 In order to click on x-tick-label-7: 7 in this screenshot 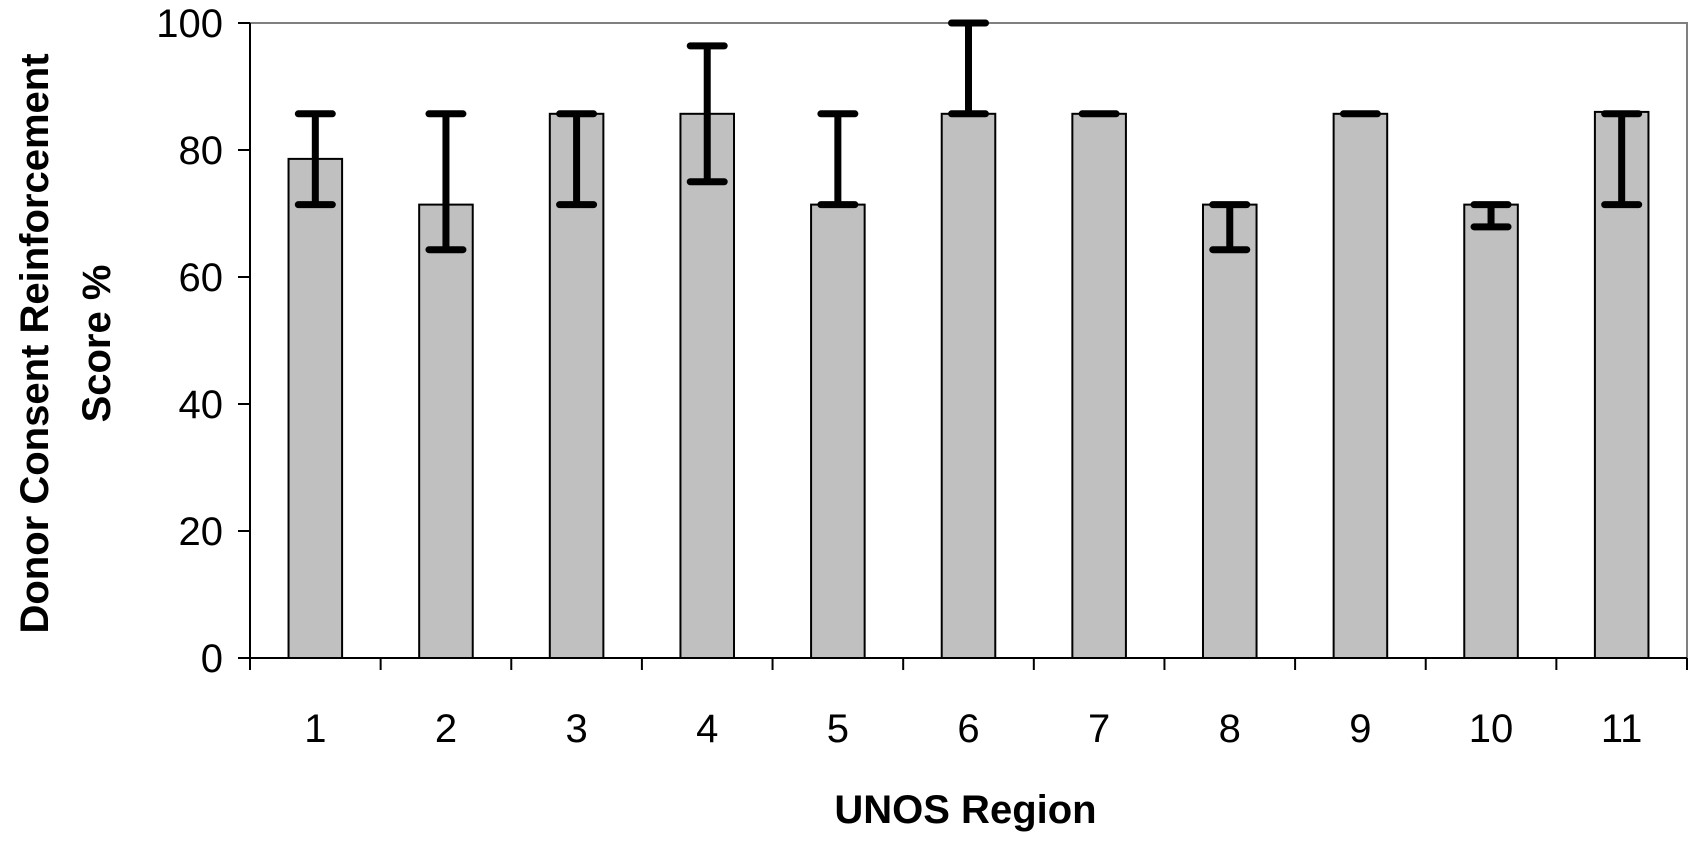, I will do `click(1099, 729)`.